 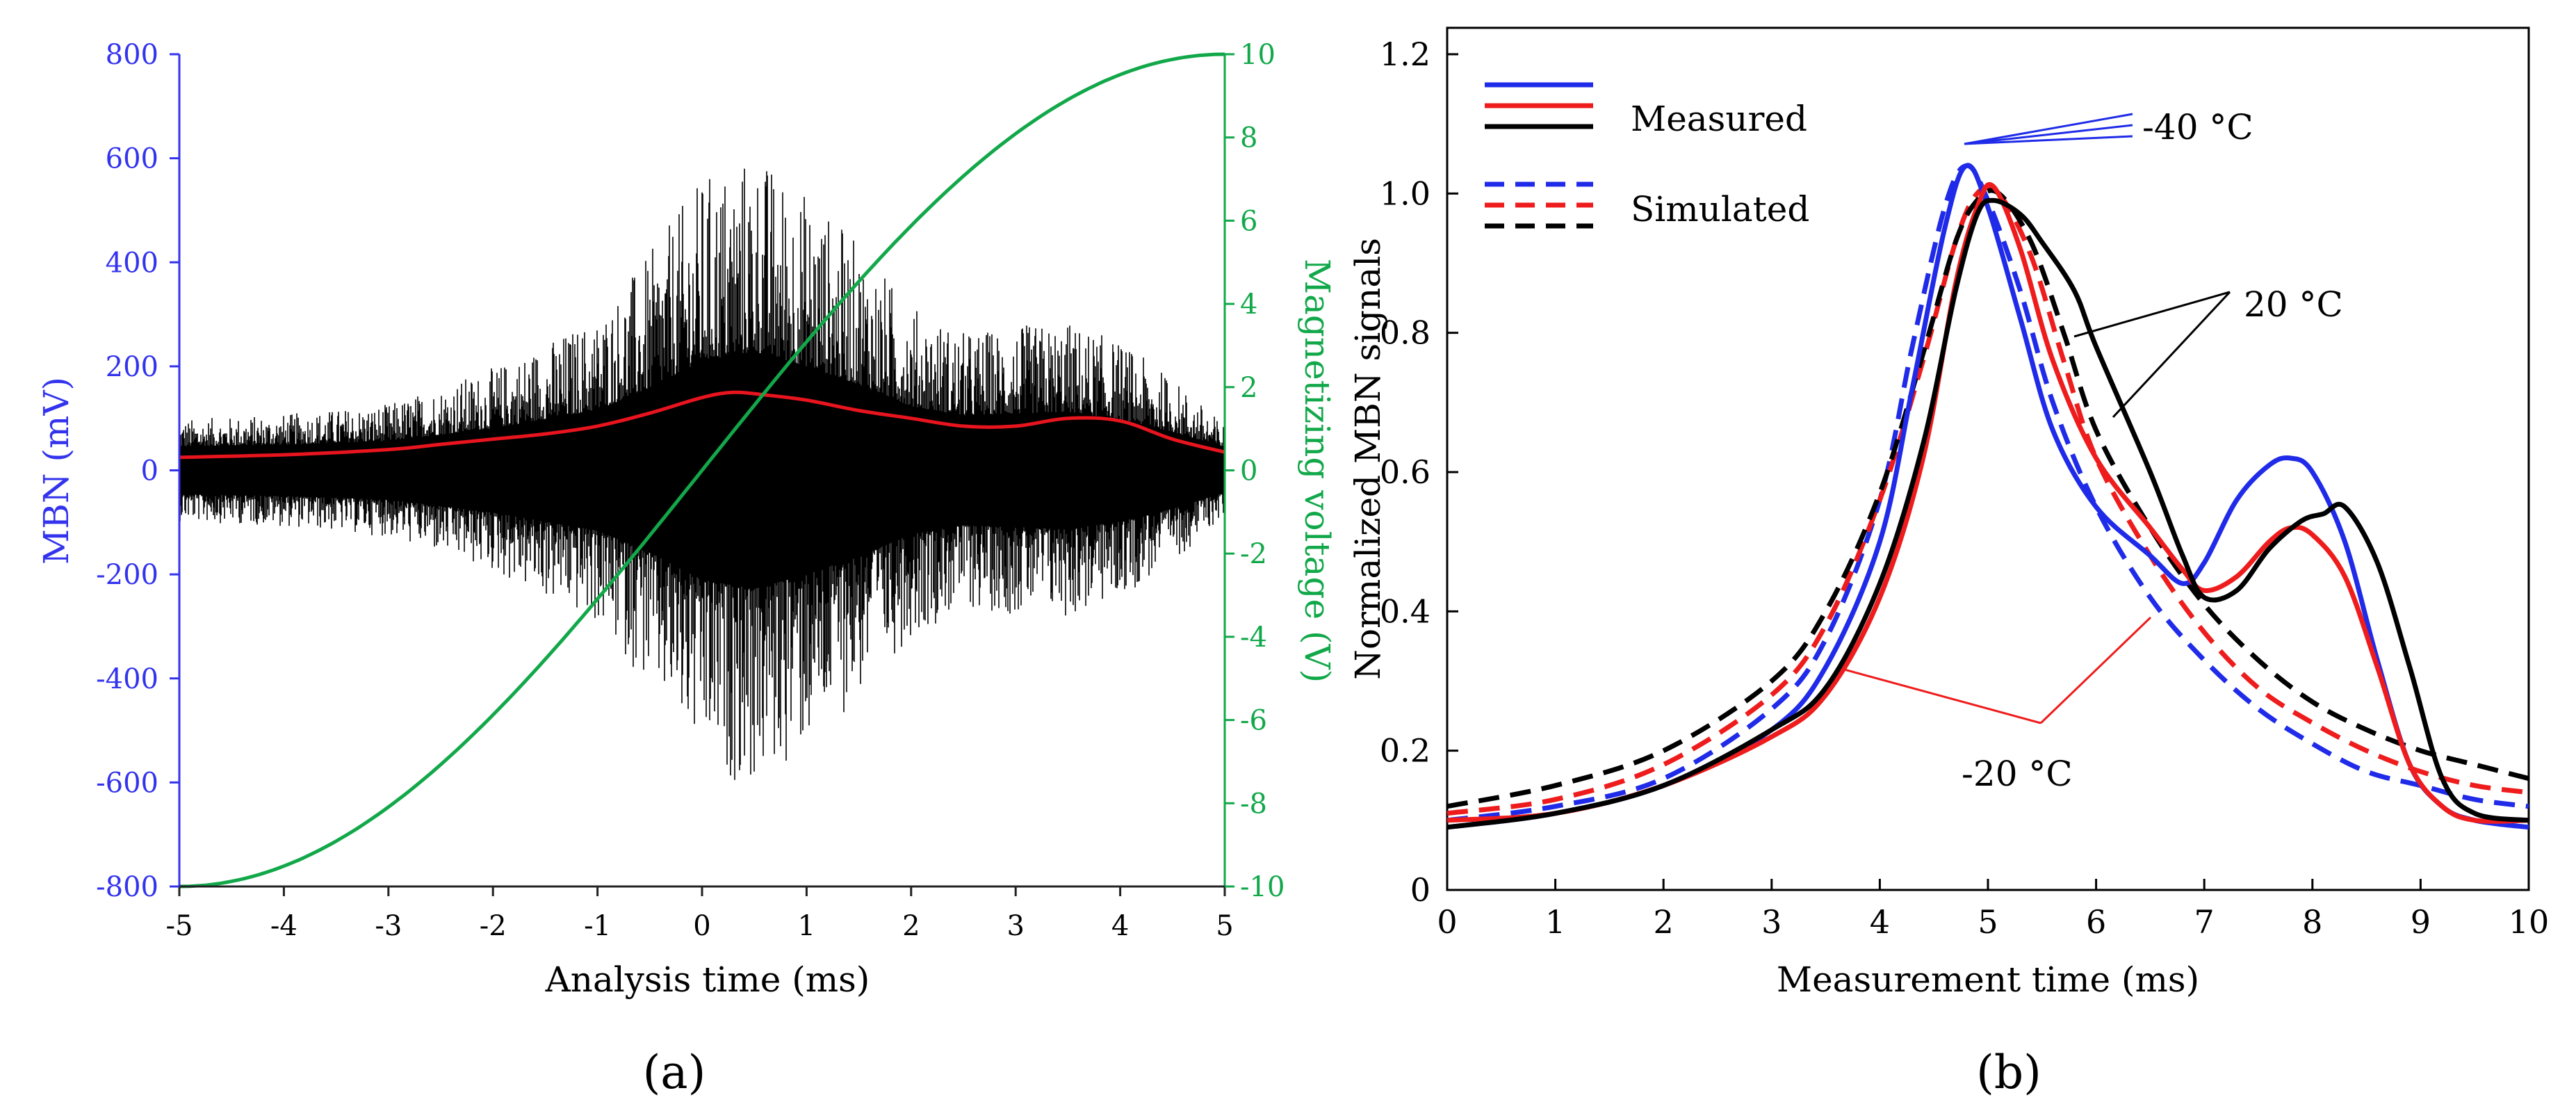 What do you see at coordinates (1120, 926) in the screenshot?
I see `a-x-tick-label: 4` at bounding box center [1120, 926].